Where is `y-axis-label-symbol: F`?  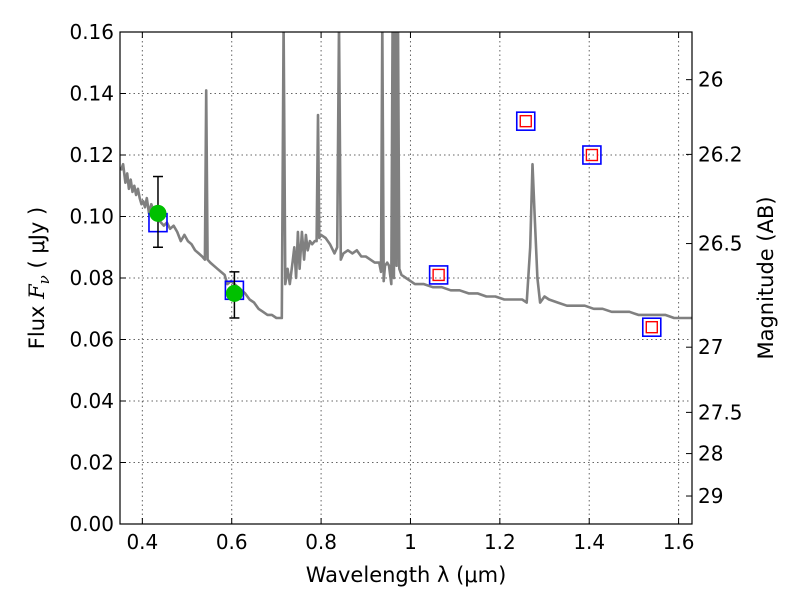 y-axis-label-symbol: F is located at coordinates (37, 291).